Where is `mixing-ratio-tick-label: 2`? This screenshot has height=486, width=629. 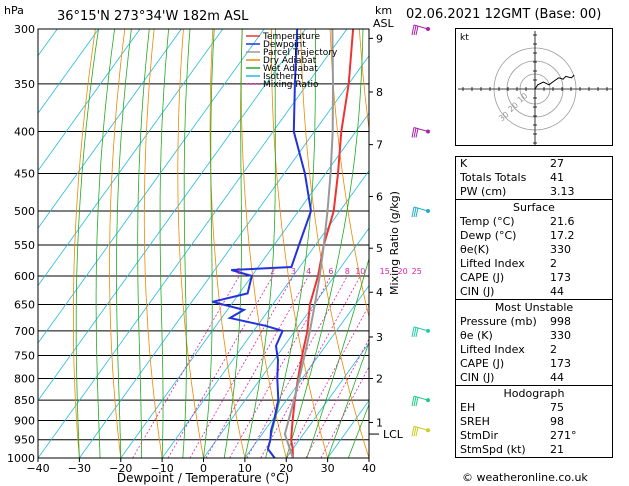
mixing-ratio-tick-label: 2 is located at coordinates (272, 271).